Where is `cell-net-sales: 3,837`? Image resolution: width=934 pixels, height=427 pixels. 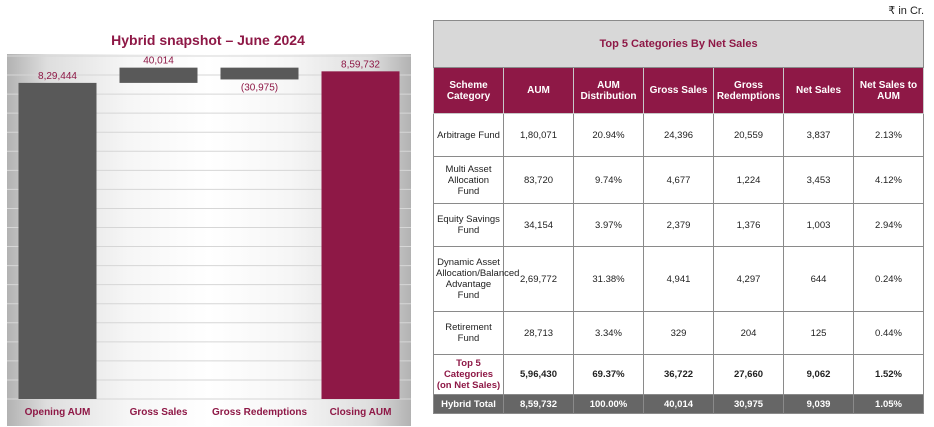
cell-net-sales: 3,837 is located at coordinates (818, 135).